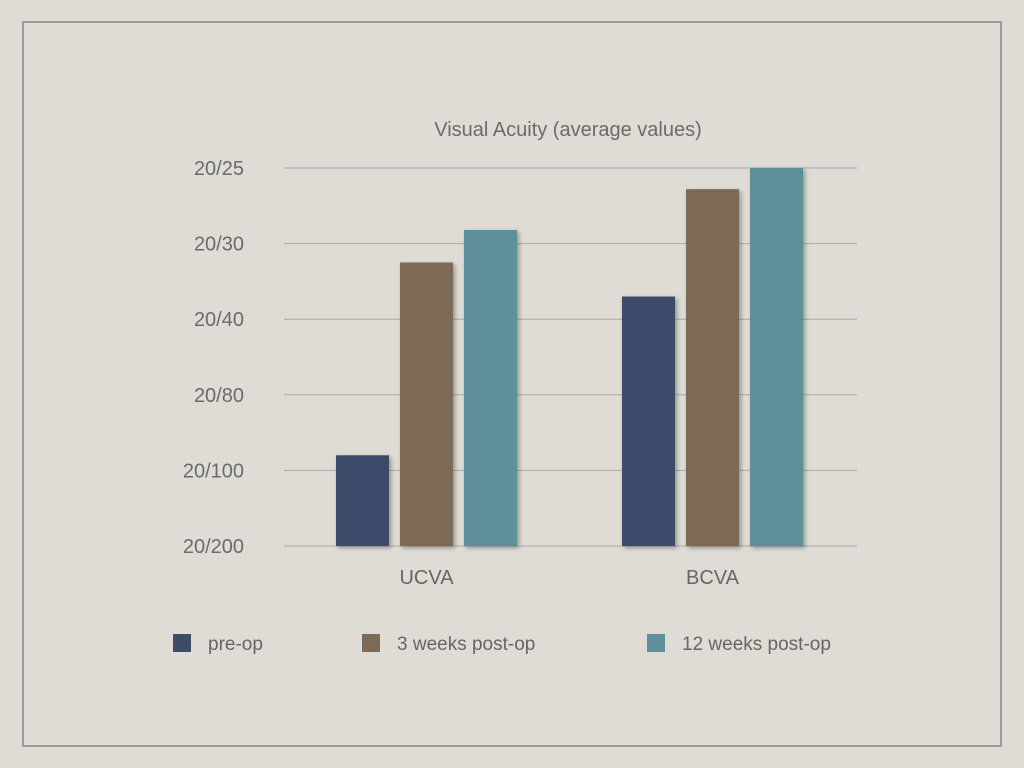 The width and height of the screenshot is (1024, 768). Describe the element at coordinates (466, 644) in the screenshot. I see `legend-label: 3 weeks post-op` at that location.